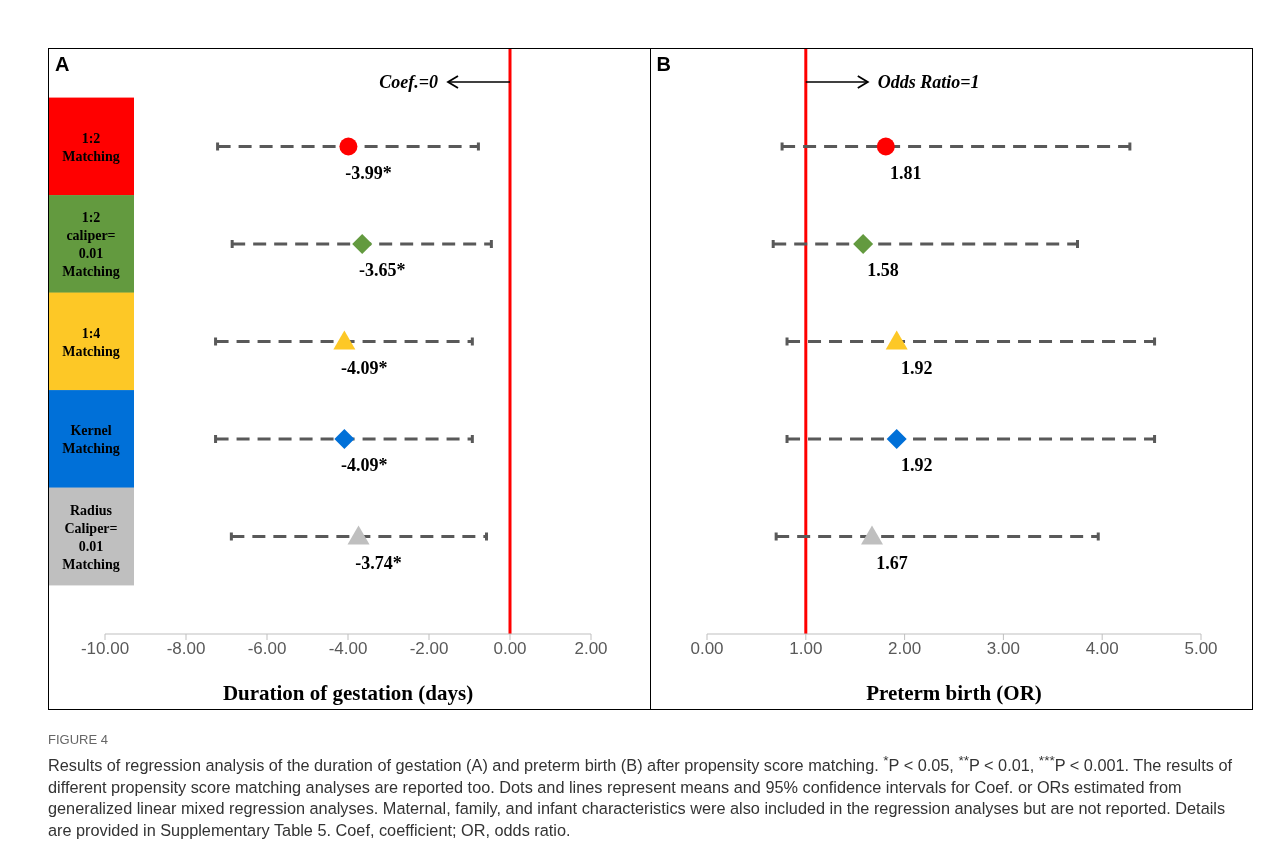  Describe the element at coordinates (805, 649) in the screenshot. I see `x-tick-label: 1.00` at that location.